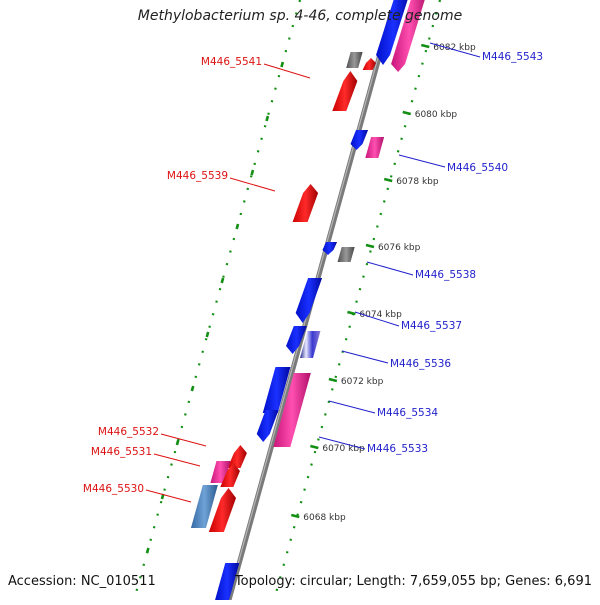  Describe the element at coordinates (512, 57) in the screenshot. I see `gene-label: M446_5543` at that location.